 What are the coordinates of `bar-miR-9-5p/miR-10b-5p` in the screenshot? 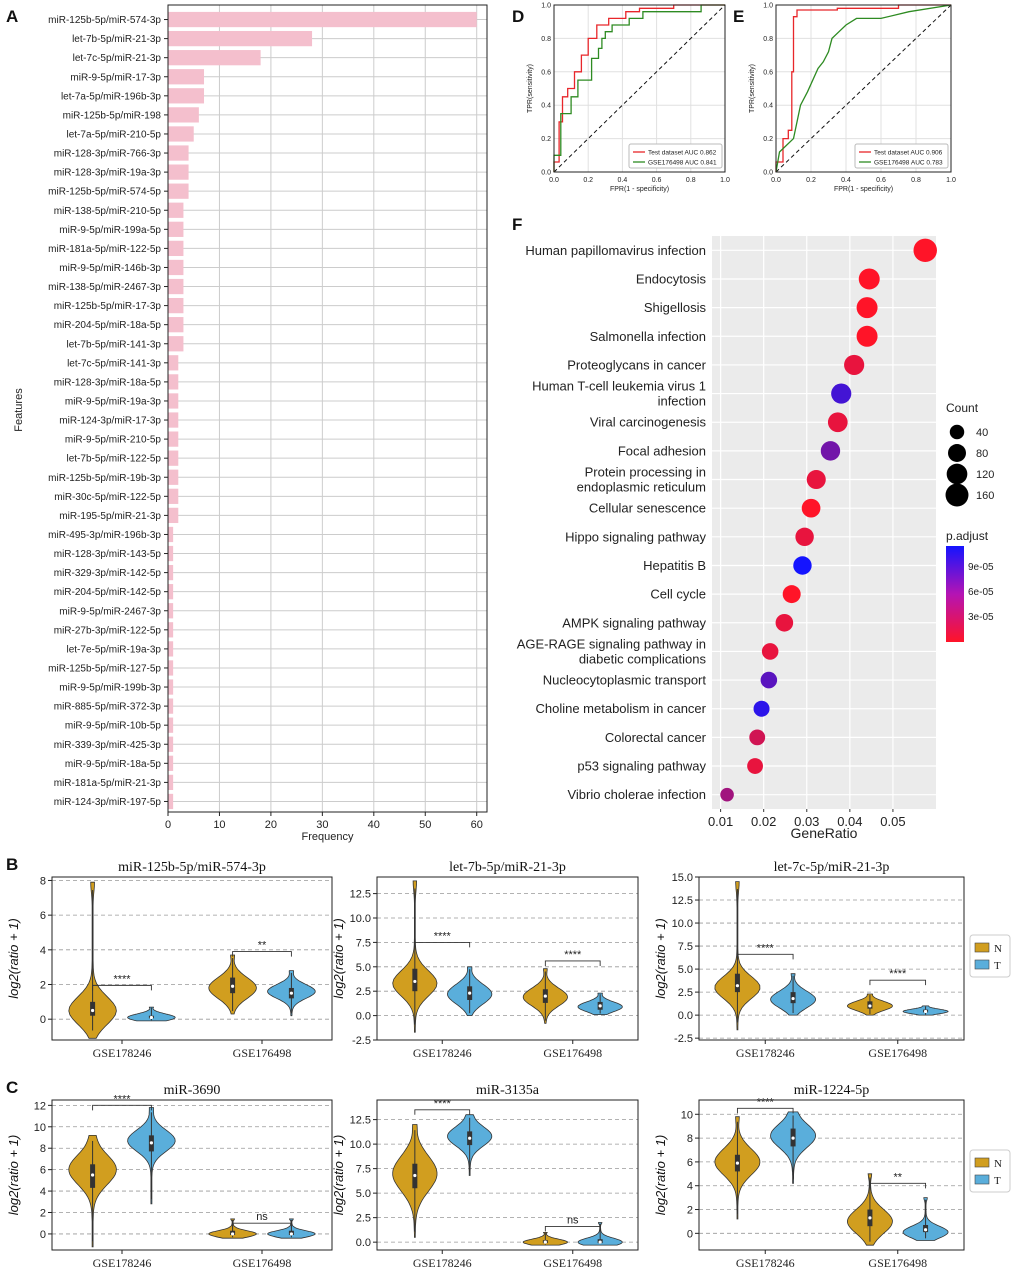 It's located at (171, 725).